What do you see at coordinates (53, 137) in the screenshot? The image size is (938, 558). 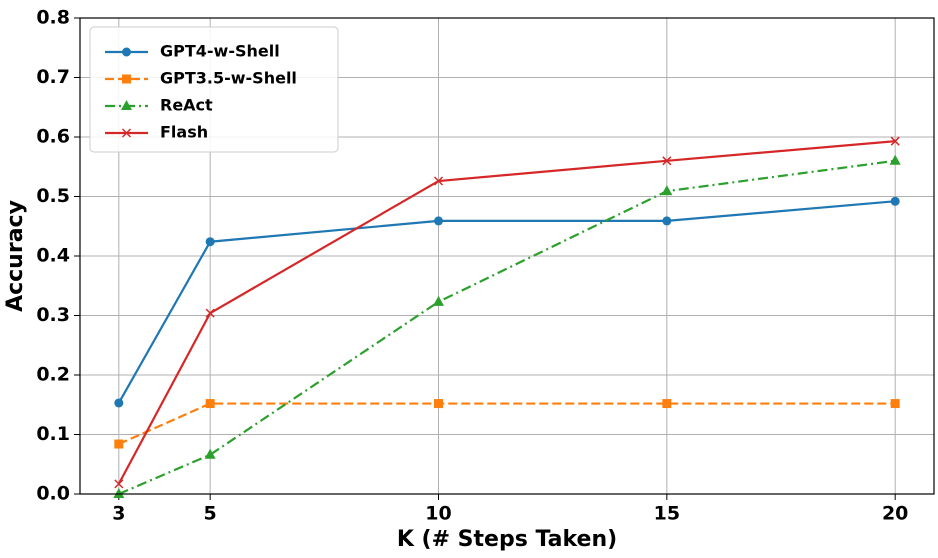 I see `y-tick-label: 0.6` at bounding box center [53, 137].